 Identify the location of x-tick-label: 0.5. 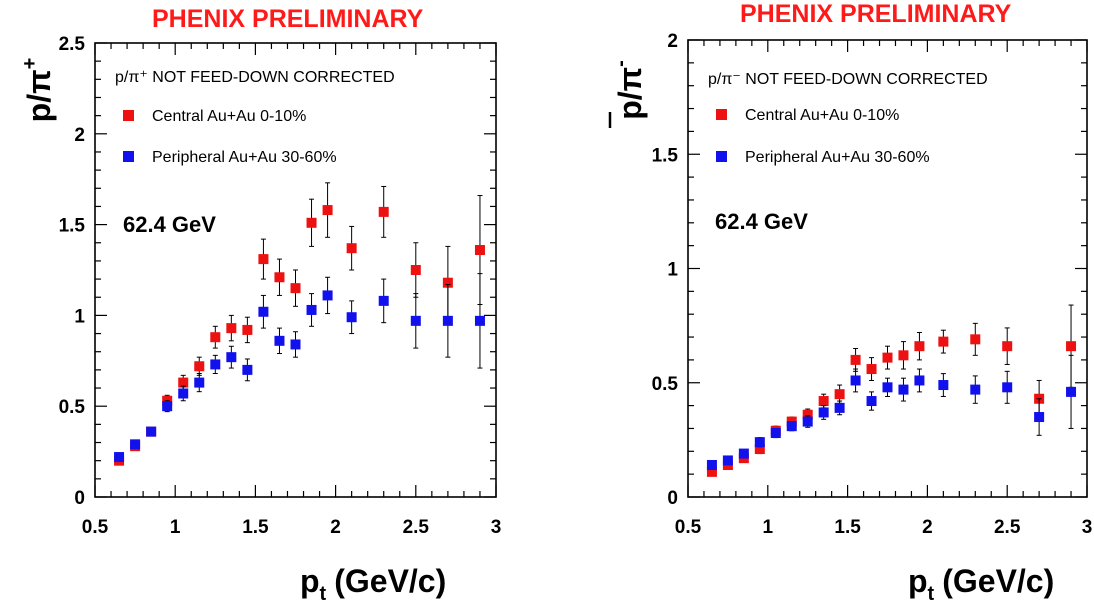
(95, 527).